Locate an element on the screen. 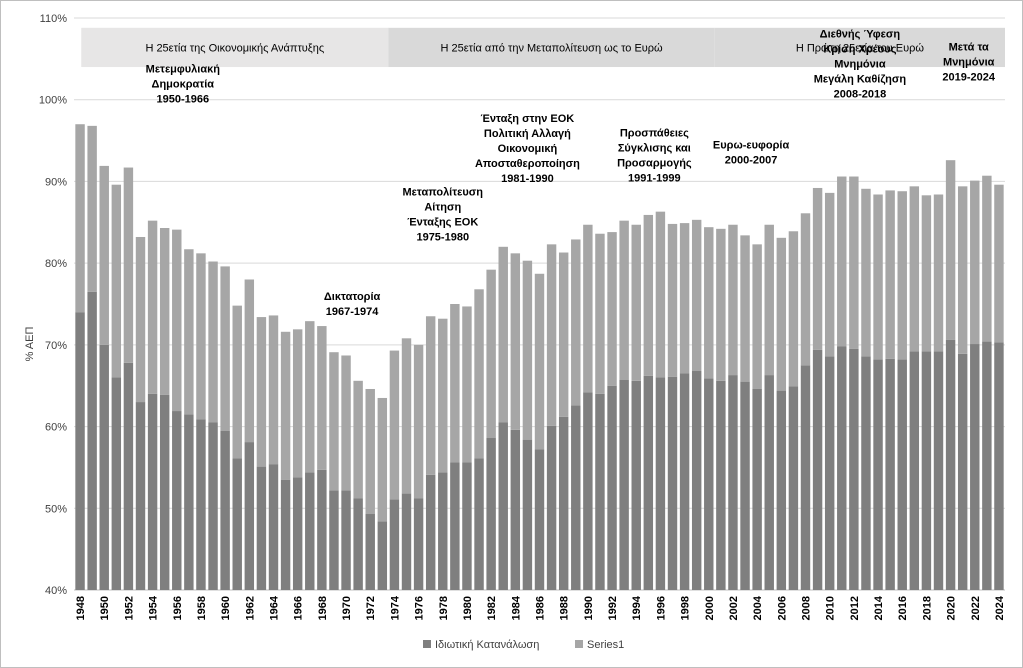 The width and height of the screenshot is (1023, 668). x-tick-label: 2024 is located at coordinates (1000, 607).